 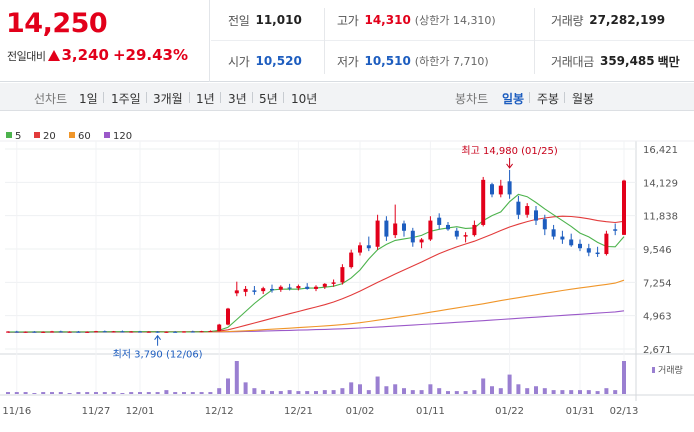 What do you see at coordinates (572, 61) in the screenshot?
I see `amount-label: 거래대금` at bounding box center [572, 61].